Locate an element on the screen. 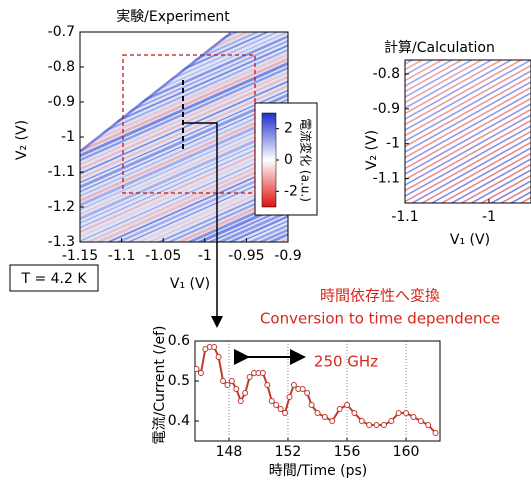  heatmap-image is located at coordinates (468, 145).